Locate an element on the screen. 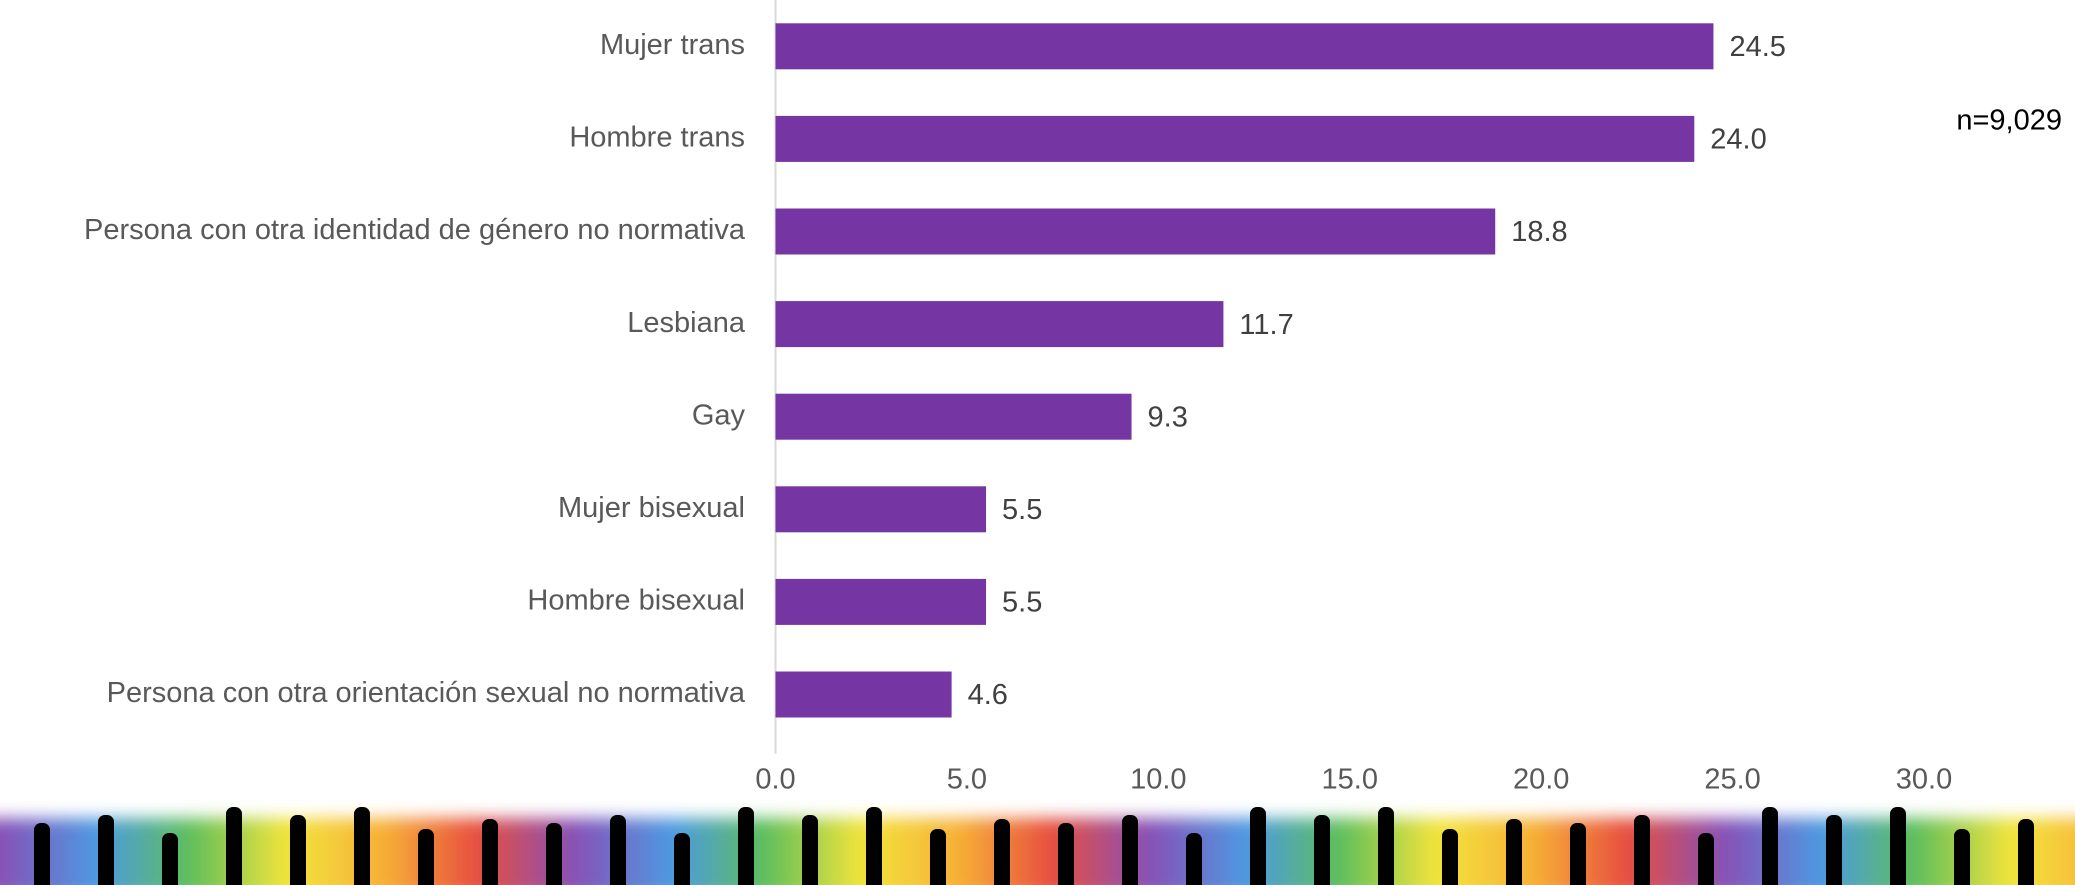  rainbow-strip is located at coordinates (1037, 851).